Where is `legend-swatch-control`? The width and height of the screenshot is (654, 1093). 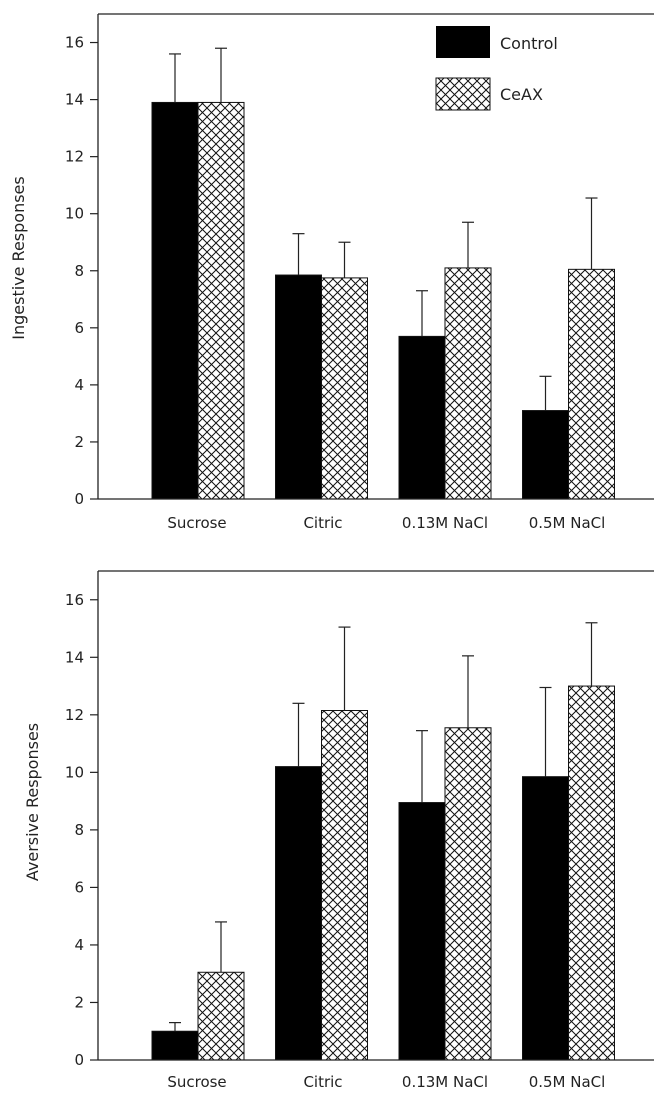 legend-swatch-control is located at coordinates (463, 42).